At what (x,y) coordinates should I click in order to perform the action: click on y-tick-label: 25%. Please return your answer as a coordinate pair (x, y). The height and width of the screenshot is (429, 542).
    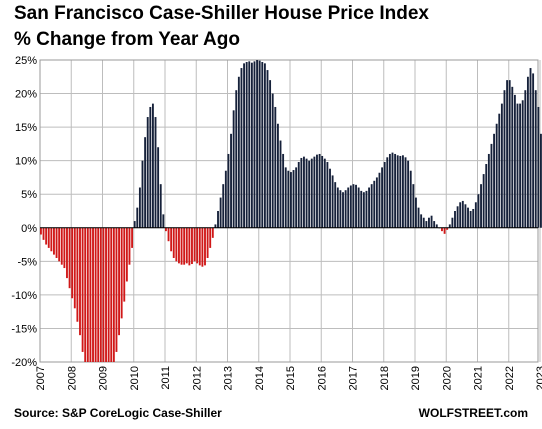
    Looking at the image, I should click on (26, 61).